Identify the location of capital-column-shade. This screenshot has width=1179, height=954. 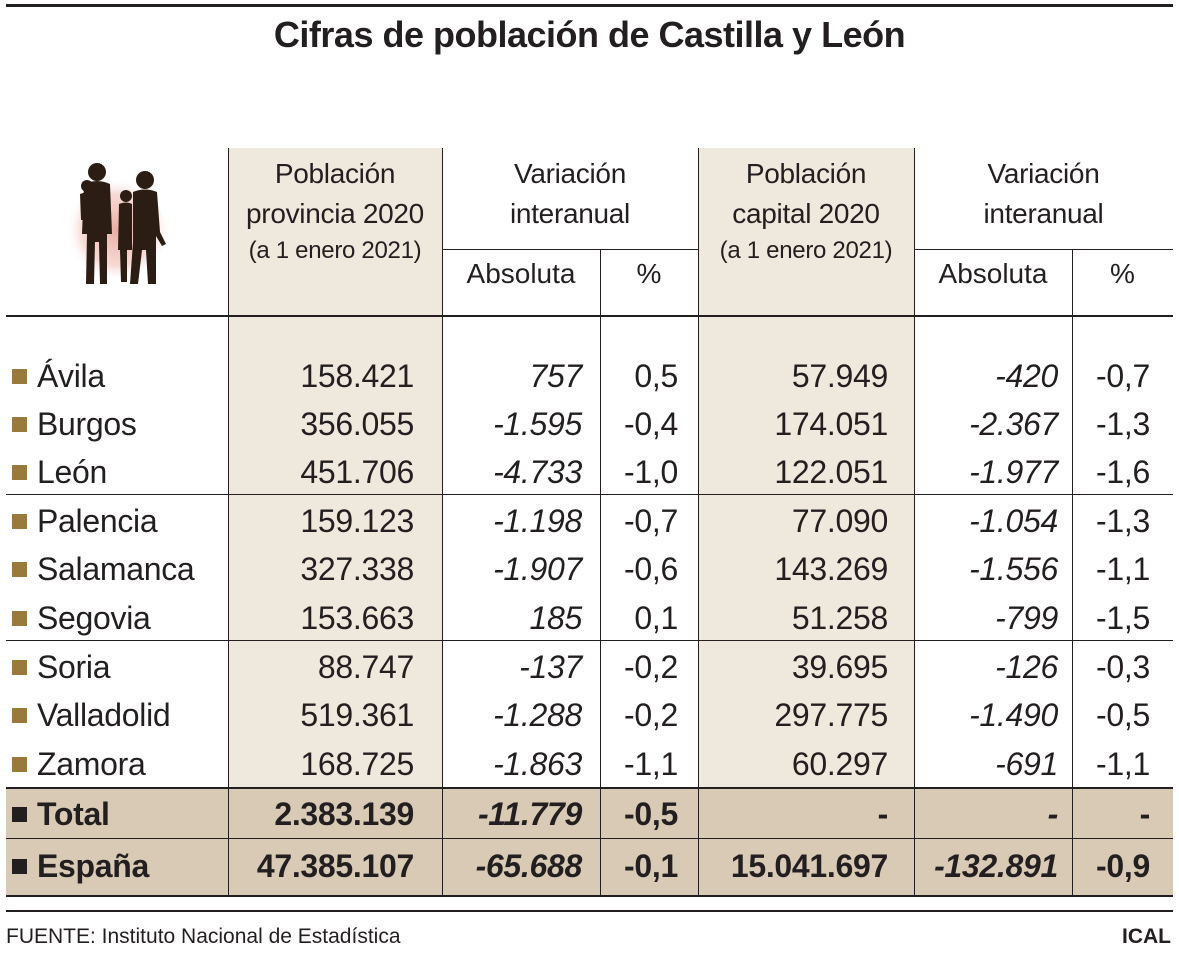
(806, 468).